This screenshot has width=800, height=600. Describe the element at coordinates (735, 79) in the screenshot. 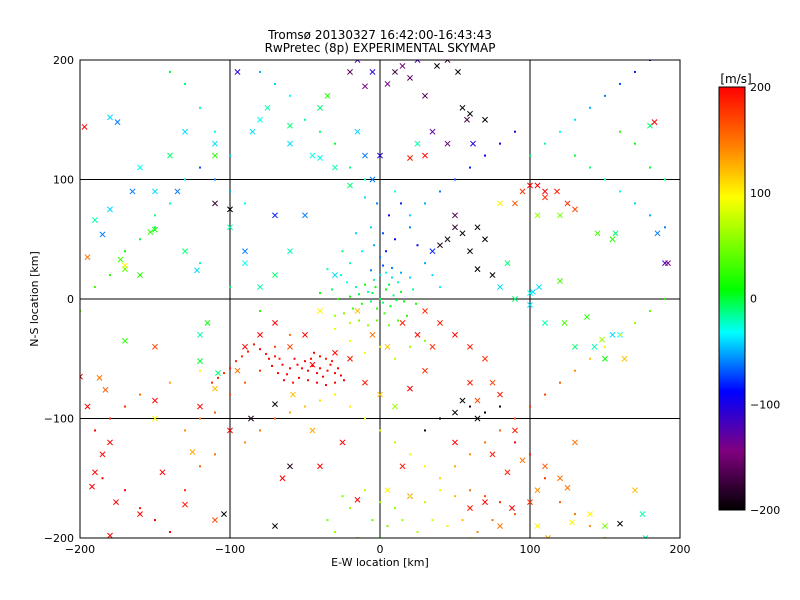

I see `colorbar-label: [m/s]` at that location.